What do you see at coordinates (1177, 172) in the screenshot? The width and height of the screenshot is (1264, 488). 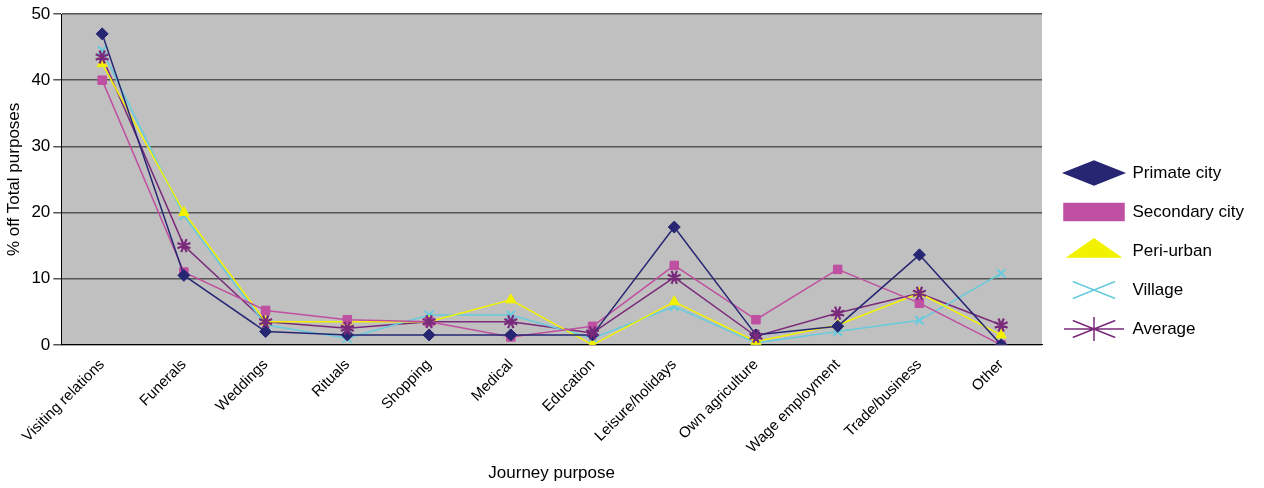 I see `legend-label: Primate city` at bounding box center [1177, 172].